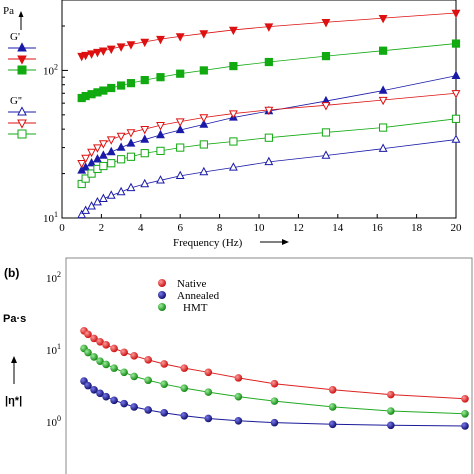  Describe the element at coordinates (53, 421) in the screenshot. I see `y-tick-label: 10⁰` at that location.